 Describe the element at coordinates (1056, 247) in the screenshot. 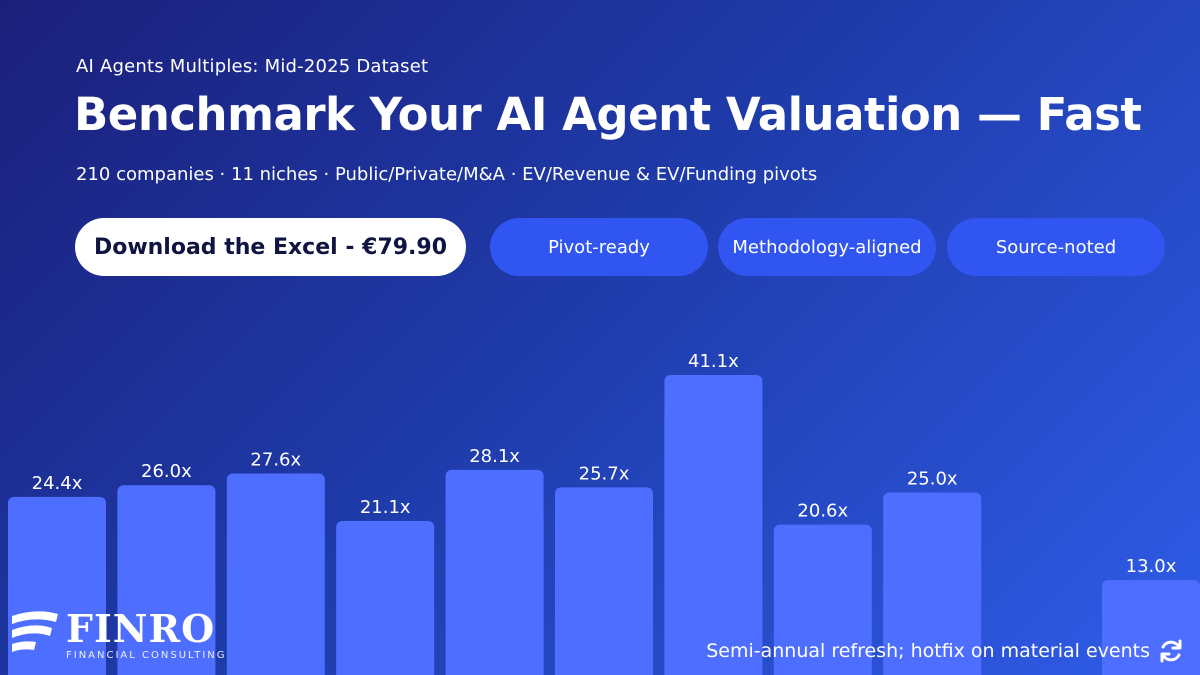

I see `pill-source-noted: Source-noted` at that location.